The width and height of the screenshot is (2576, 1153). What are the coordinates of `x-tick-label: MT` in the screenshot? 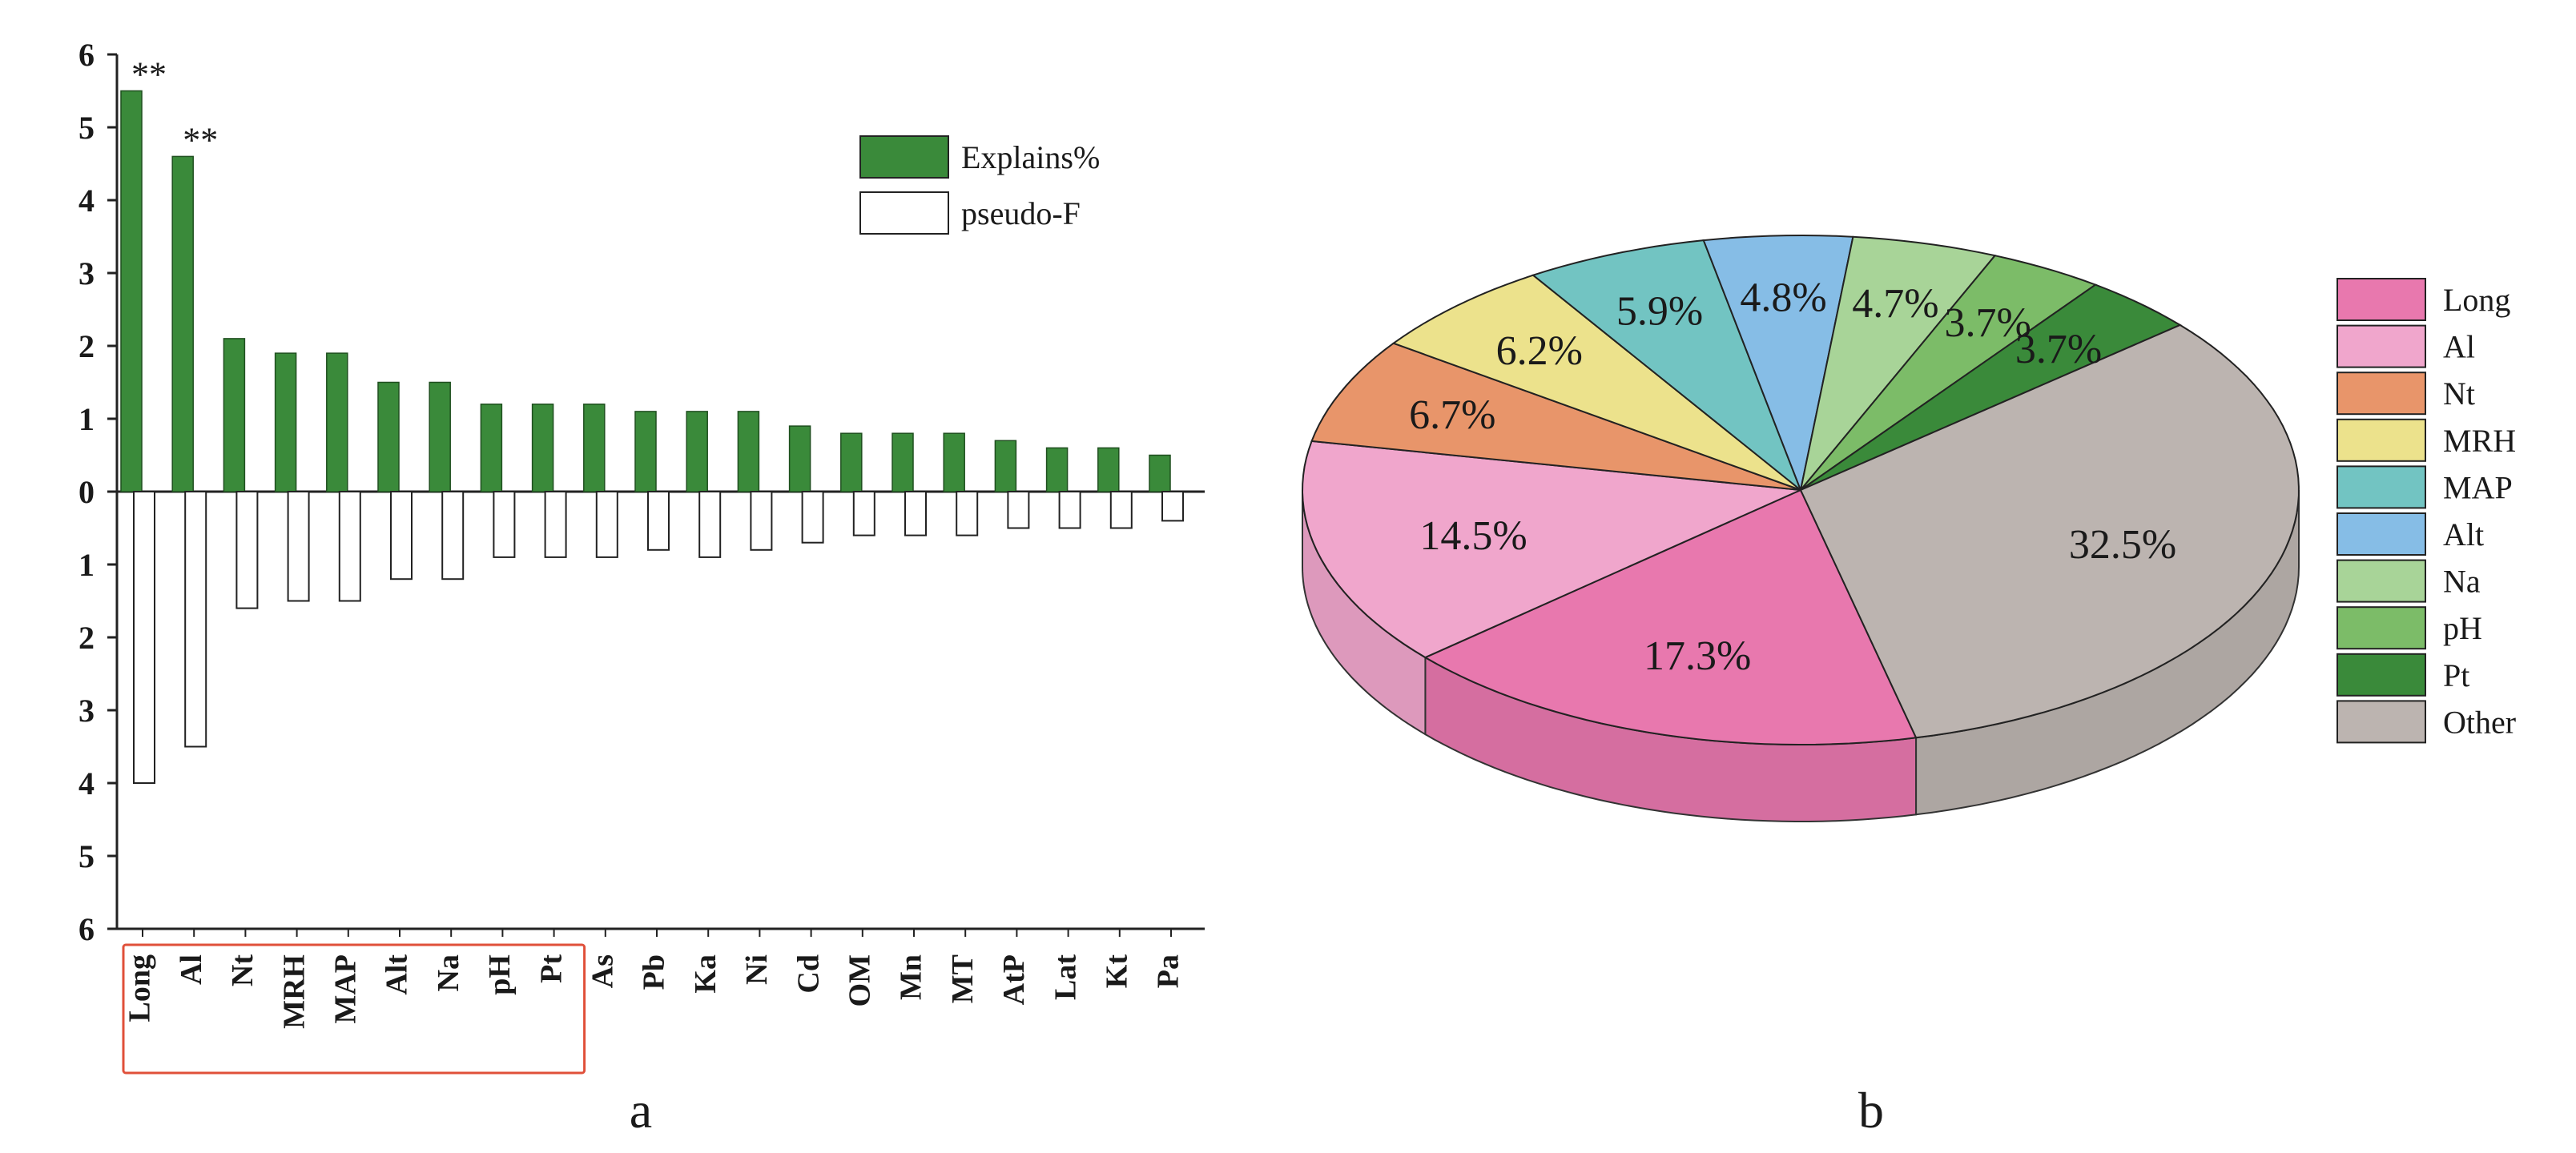 It's located at (963, 979).